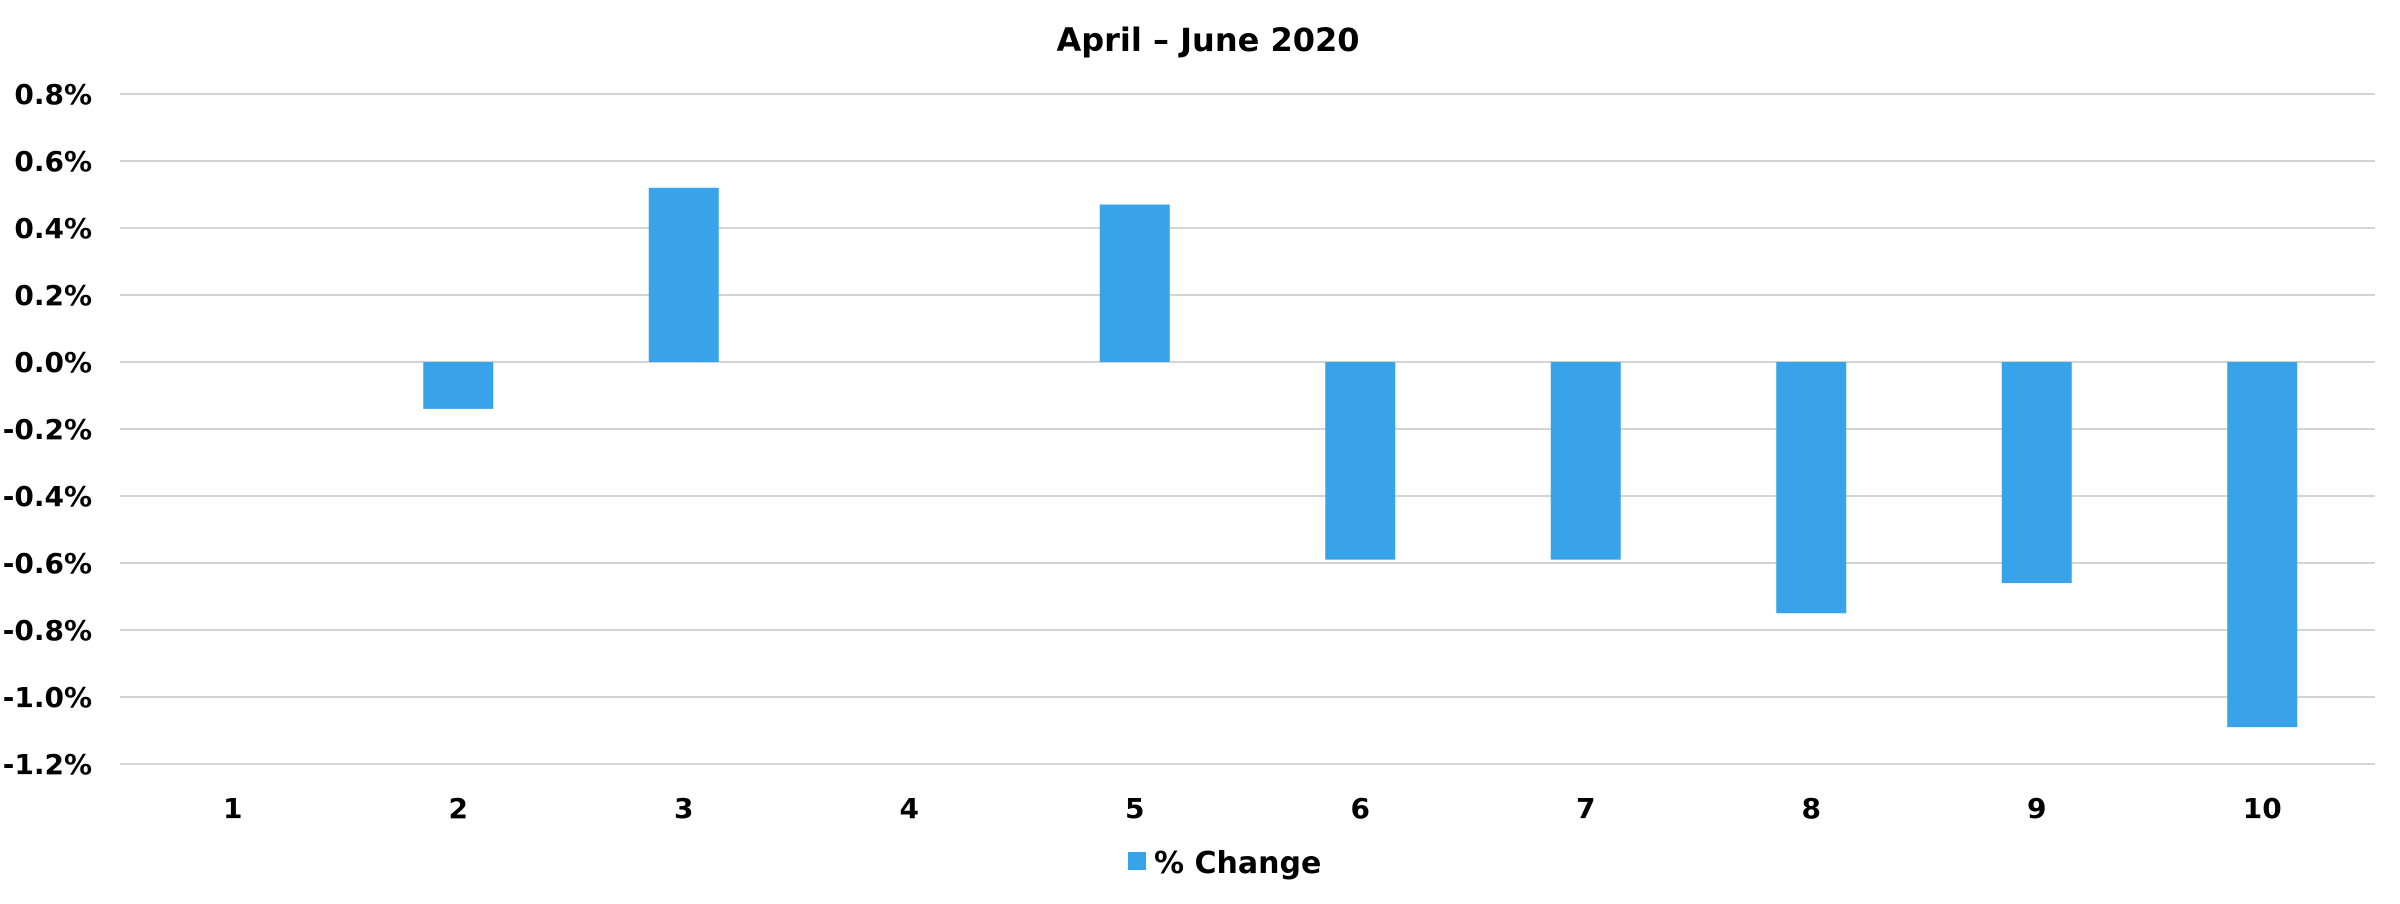 The height and width of the screenshot is (904, 2400). Describe the element at coordinates (53, 228) in the screenshot. I see `y-tick-label: 0.4%` at that location.